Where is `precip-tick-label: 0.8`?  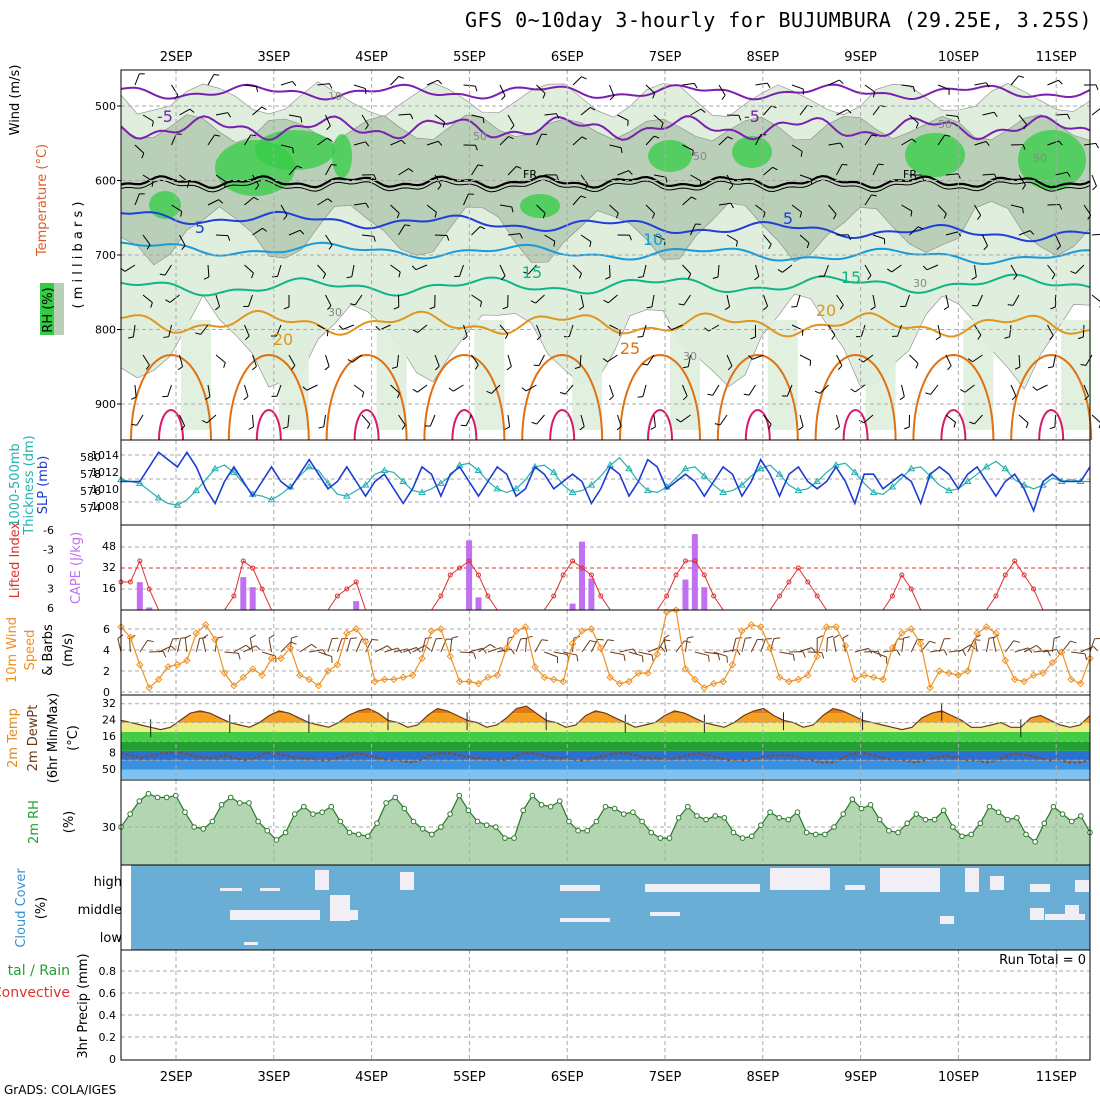
precip-tick-label: 0.8 is located at coordinates (108, 971).